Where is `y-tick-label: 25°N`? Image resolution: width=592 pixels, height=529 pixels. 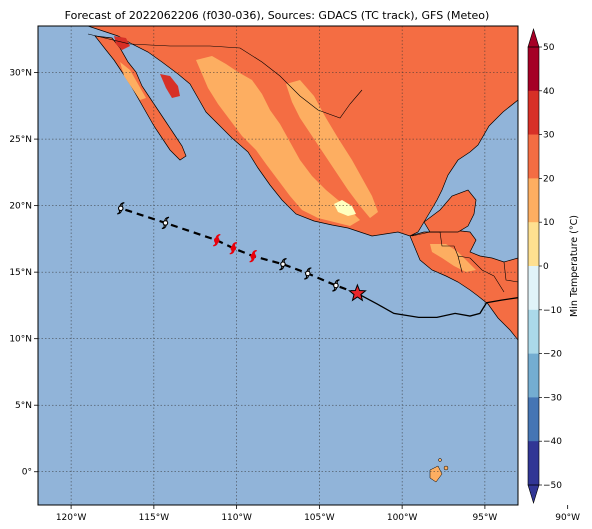 y-tick-label: 25°N is located at coordinates (20, 140).